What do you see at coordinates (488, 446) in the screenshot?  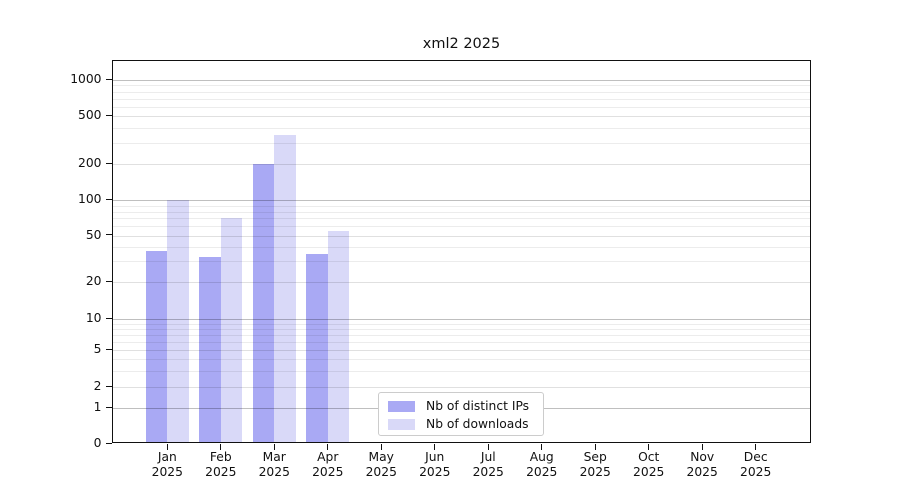 I see `x-tick-mark-jul` at bounding box center [488, 446].